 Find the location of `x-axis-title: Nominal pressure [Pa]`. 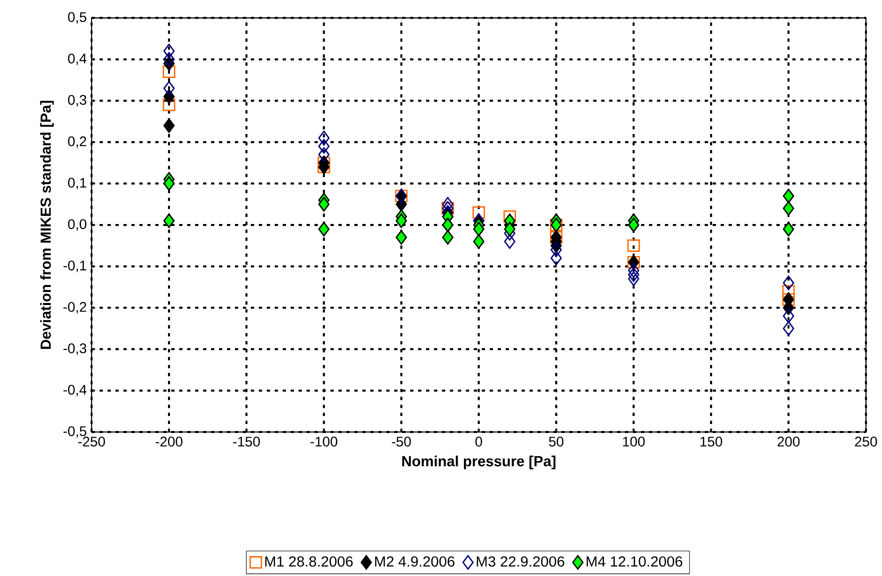

x-axis-title: Nominal pressure [Pa] is located at coordinates (479, 463).